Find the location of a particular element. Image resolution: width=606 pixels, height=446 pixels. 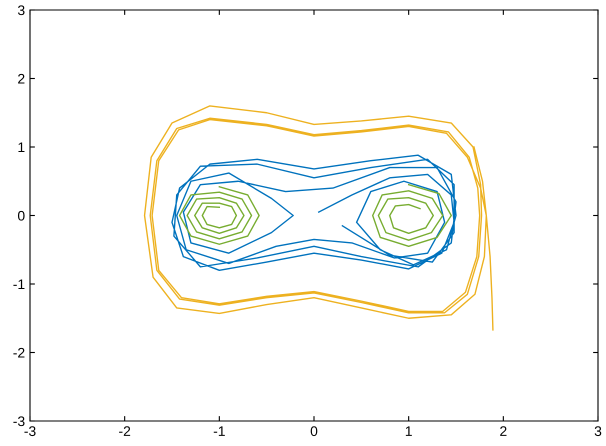

line-series is located at coordinates (314, 212).